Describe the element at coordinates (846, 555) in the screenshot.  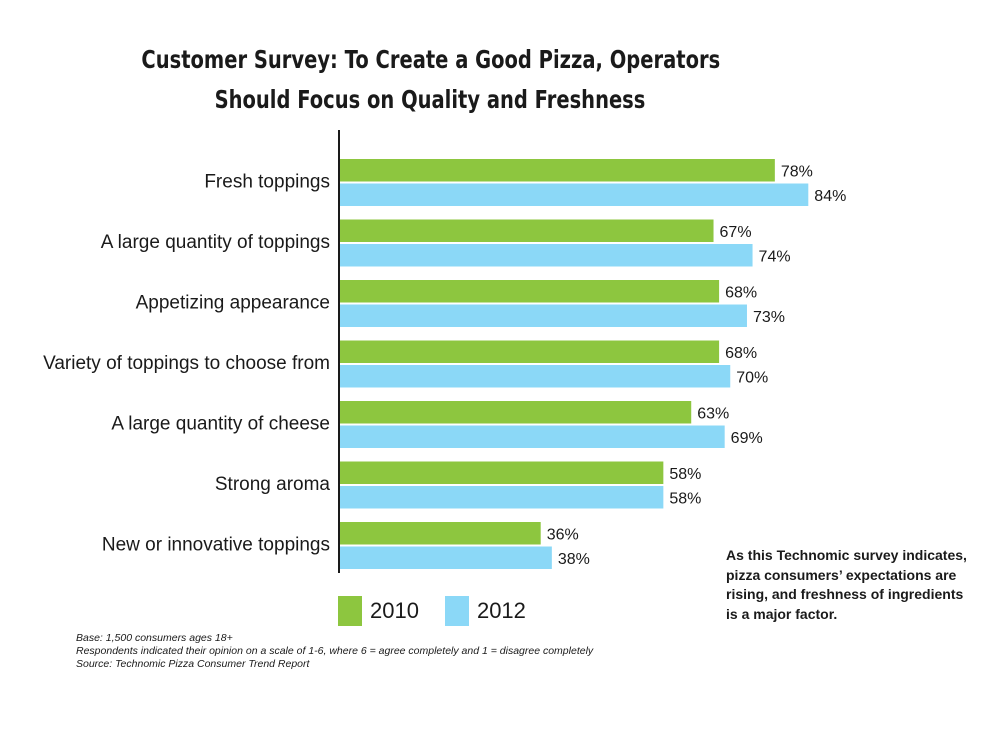
I see `callout-line-1: As this Technomic survey indicates,` at that location.